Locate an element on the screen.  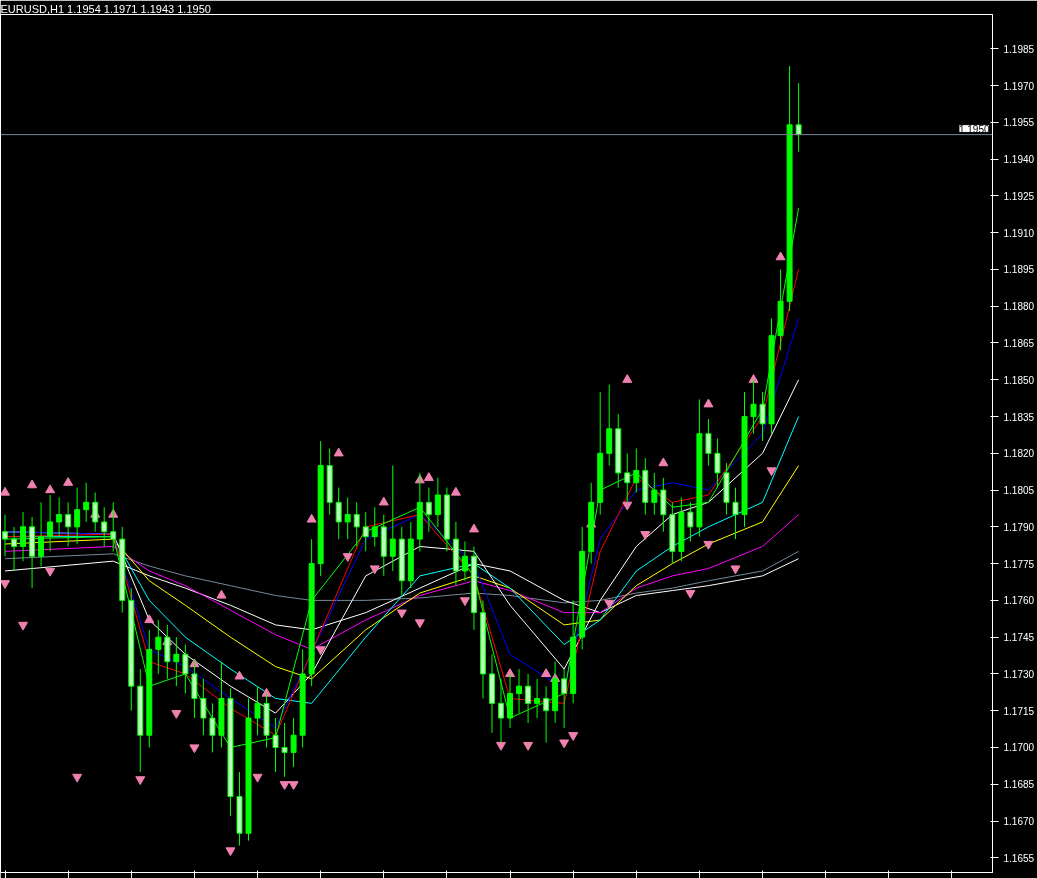
chart-title: EURUSD,H1 1.1954 1.1971 1.1943 1.1950 is located at coordinates (105, 8).